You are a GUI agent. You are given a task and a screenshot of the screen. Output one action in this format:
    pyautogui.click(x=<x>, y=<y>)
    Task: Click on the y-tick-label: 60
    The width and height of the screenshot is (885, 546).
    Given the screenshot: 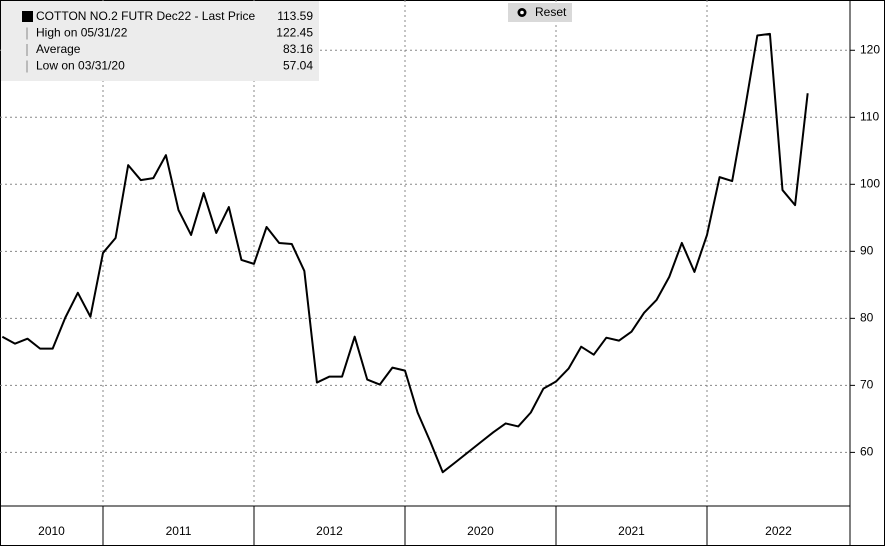 What is the action you would take?
    pyautogui.click(x=867, y=452)
    